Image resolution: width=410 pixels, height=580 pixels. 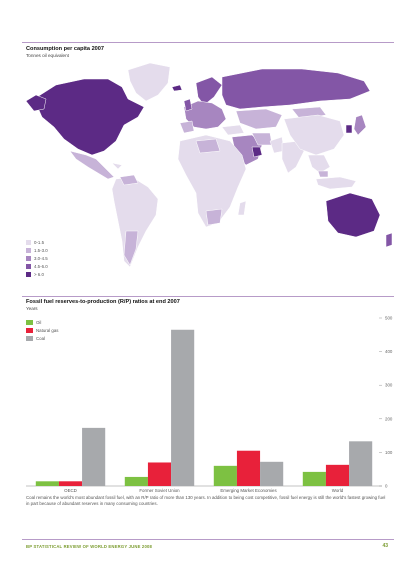 I want to click on malaysia, so click(x=323, y=174).